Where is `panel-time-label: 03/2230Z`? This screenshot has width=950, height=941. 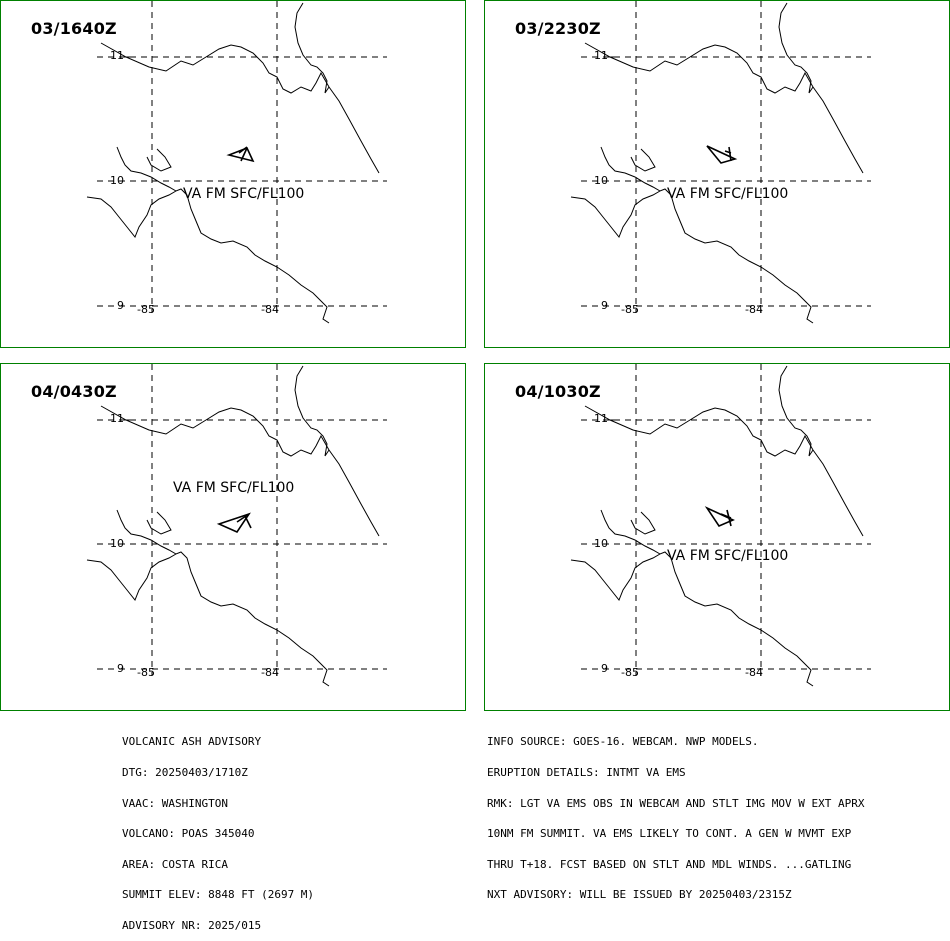
panel-time-label: 03/2230Z is located at coordinates (558, 28).